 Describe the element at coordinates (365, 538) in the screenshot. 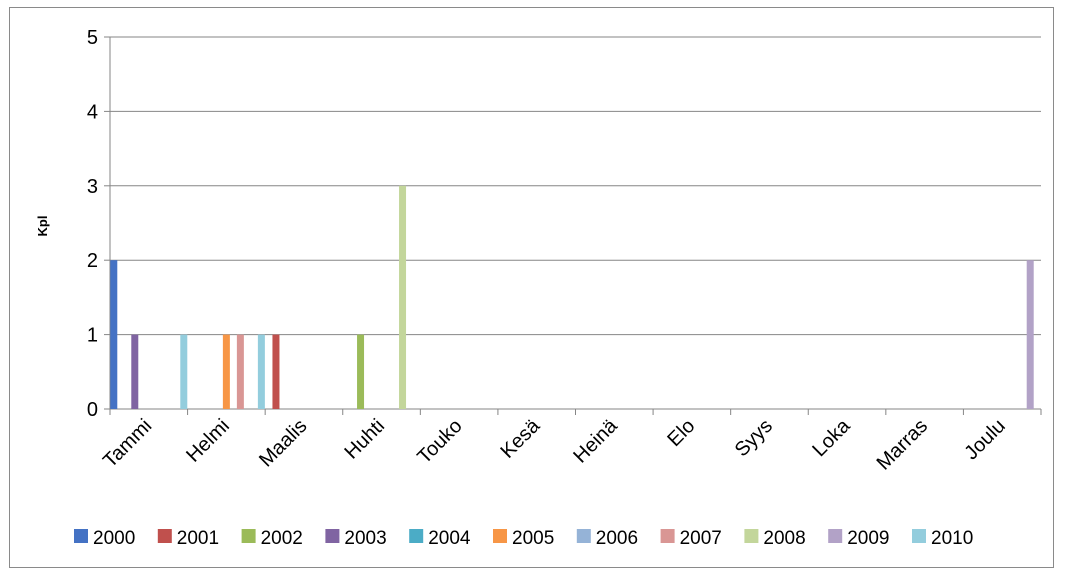

I see `legend-label-2003: 2003` at that location.